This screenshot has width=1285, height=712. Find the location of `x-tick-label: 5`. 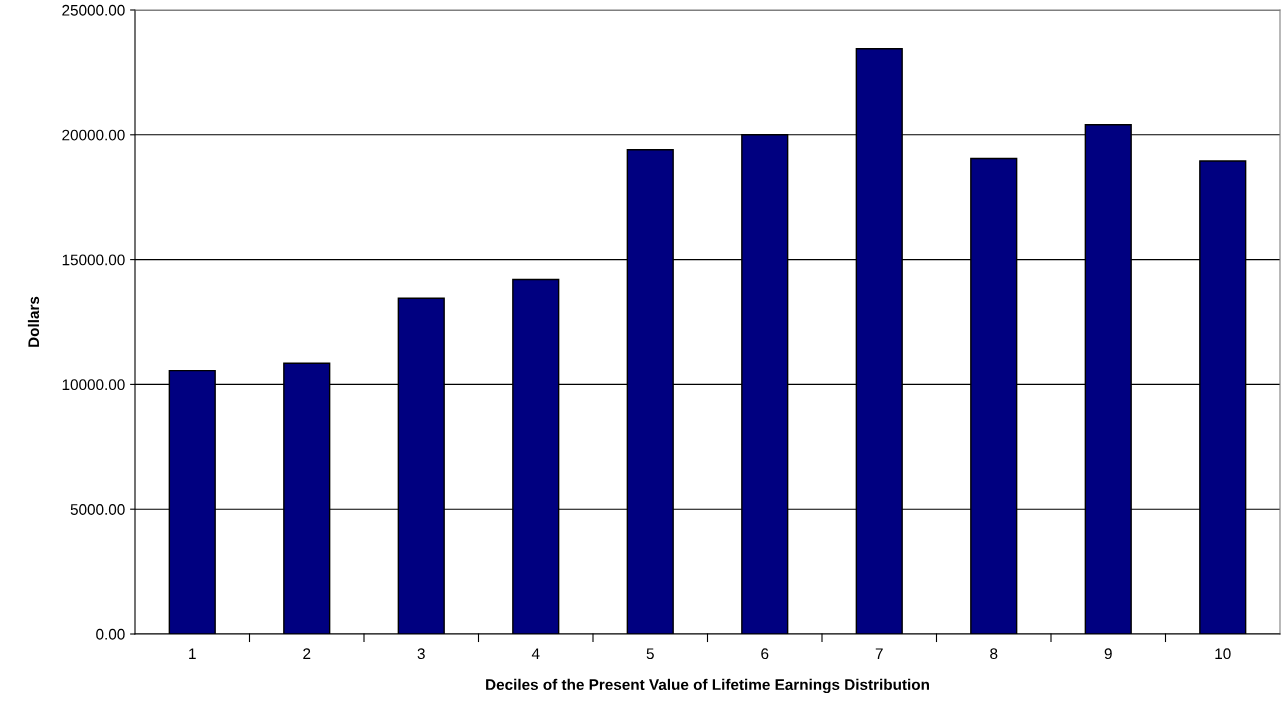

x-tick-label: 5 is located at coordinates (650, 654).